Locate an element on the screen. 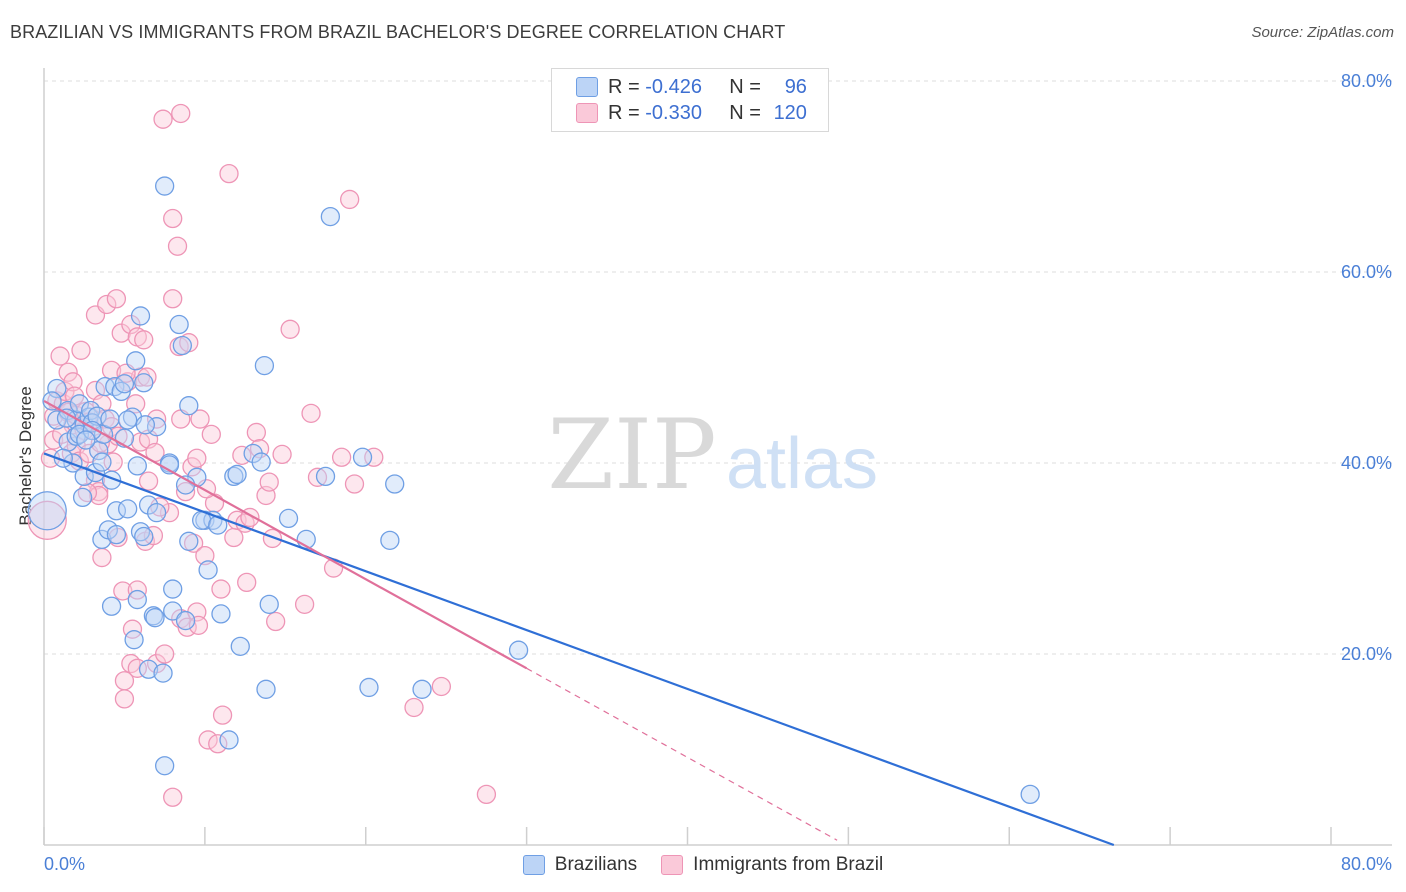  x-tick-label: 0.0% is located at coordinates (64, 864).